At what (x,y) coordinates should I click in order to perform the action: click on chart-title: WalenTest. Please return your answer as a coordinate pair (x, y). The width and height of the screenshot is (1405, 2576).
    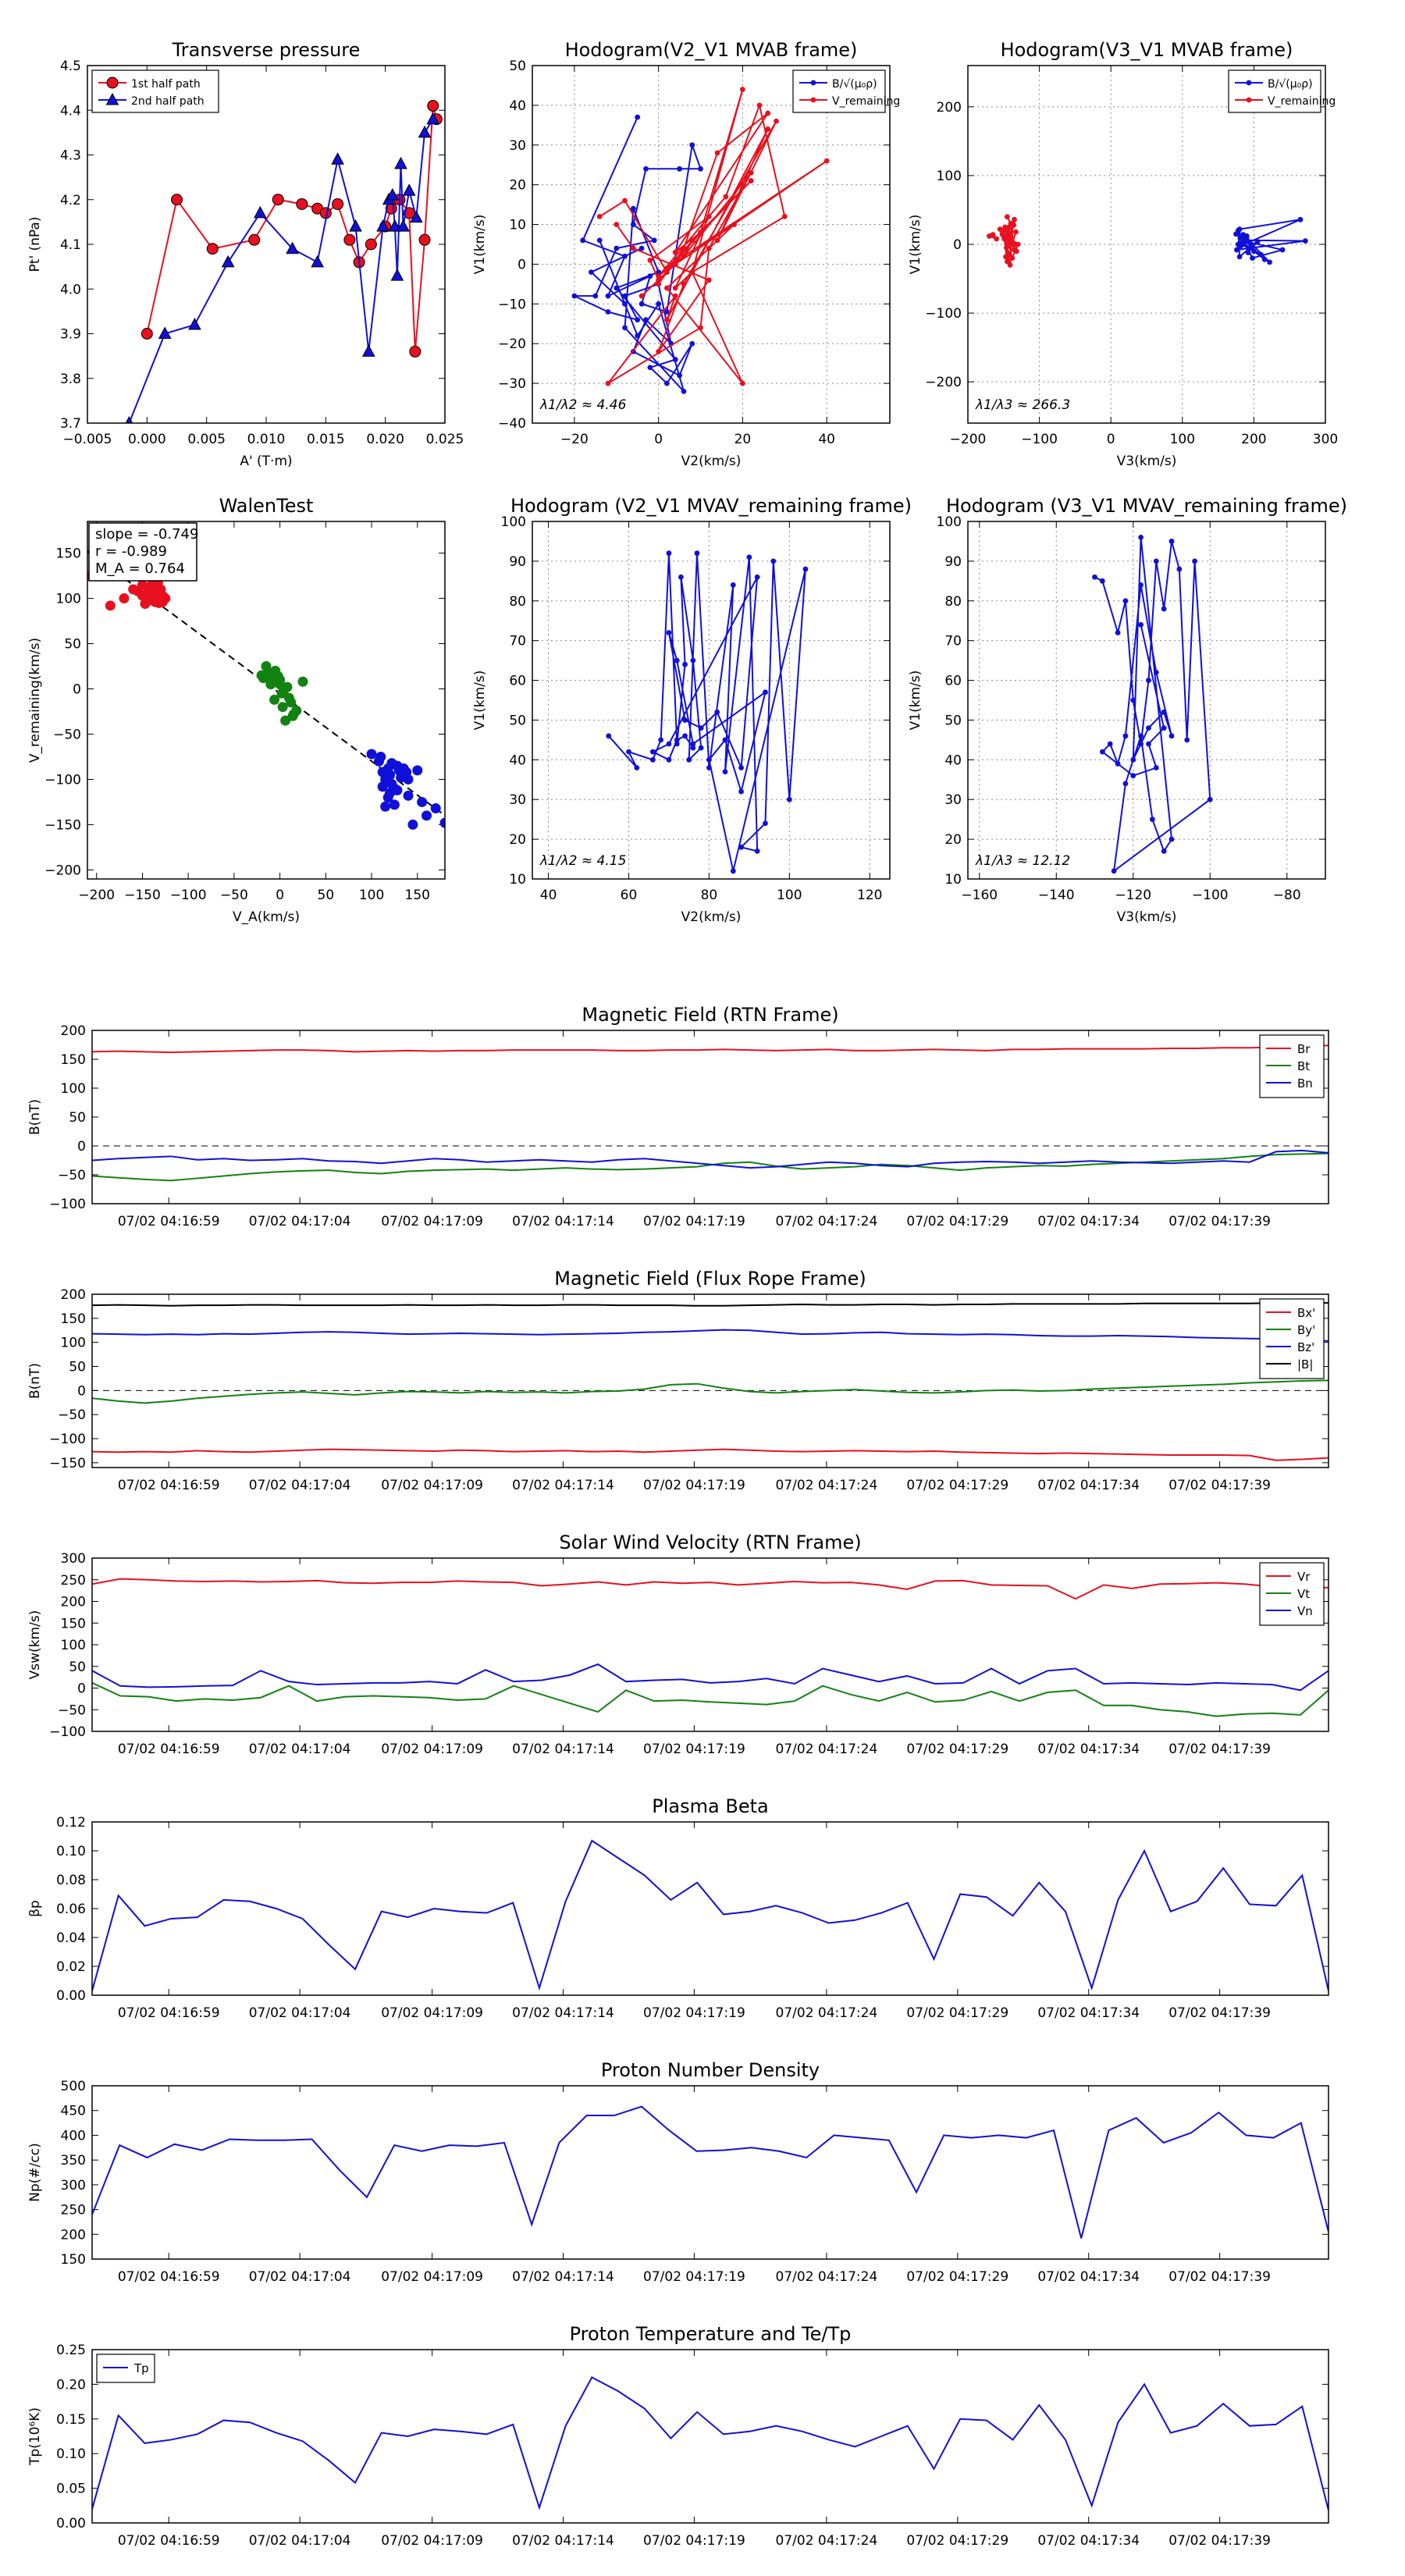
    Looking at the image, I should click on (267, 506).